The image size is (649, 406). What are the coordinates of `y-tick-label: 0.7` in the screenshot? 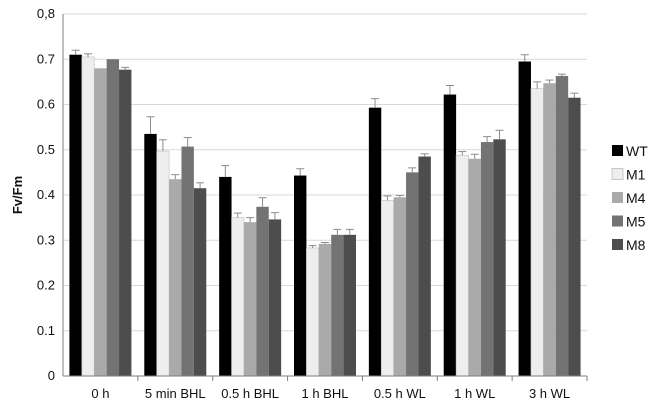 It's located at (46, 58).